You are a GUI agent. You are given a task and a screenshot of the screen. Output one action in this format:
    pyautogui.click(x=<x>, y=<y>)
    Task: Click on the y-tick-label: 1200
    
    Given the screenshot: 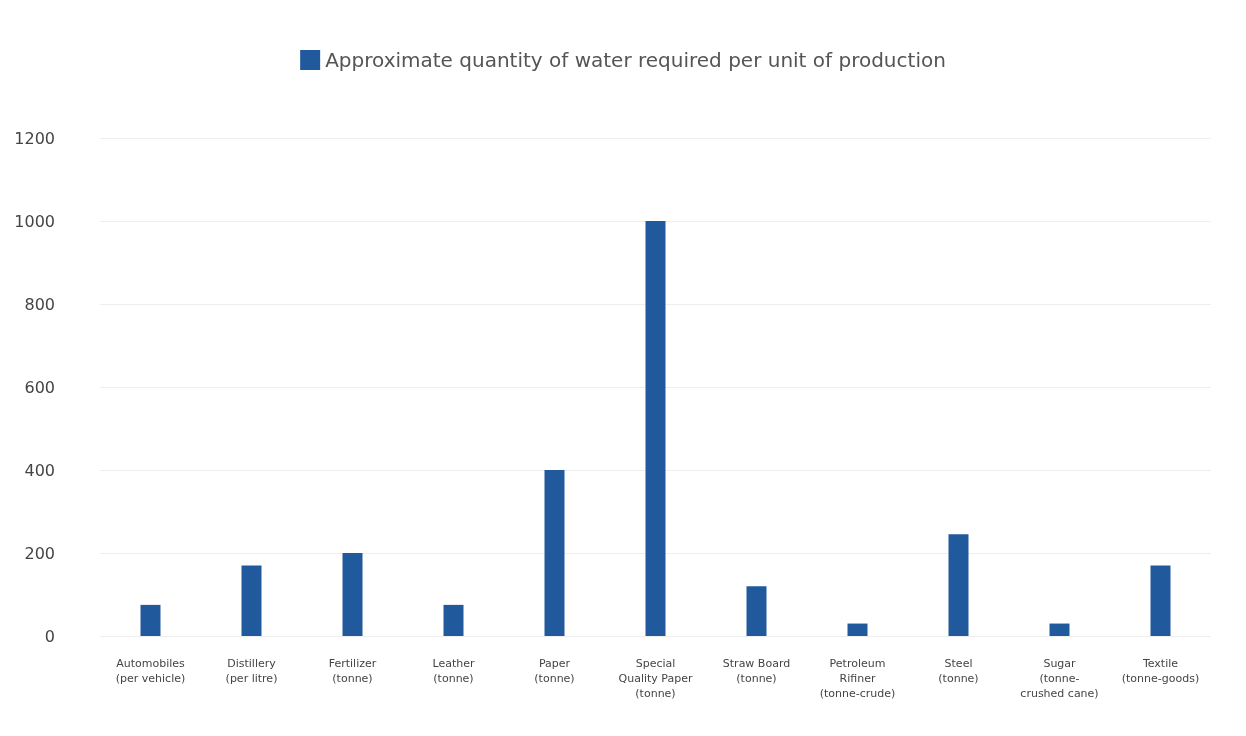 What is the action you would take?
    pyautogui.click(x=34, y=138)
    